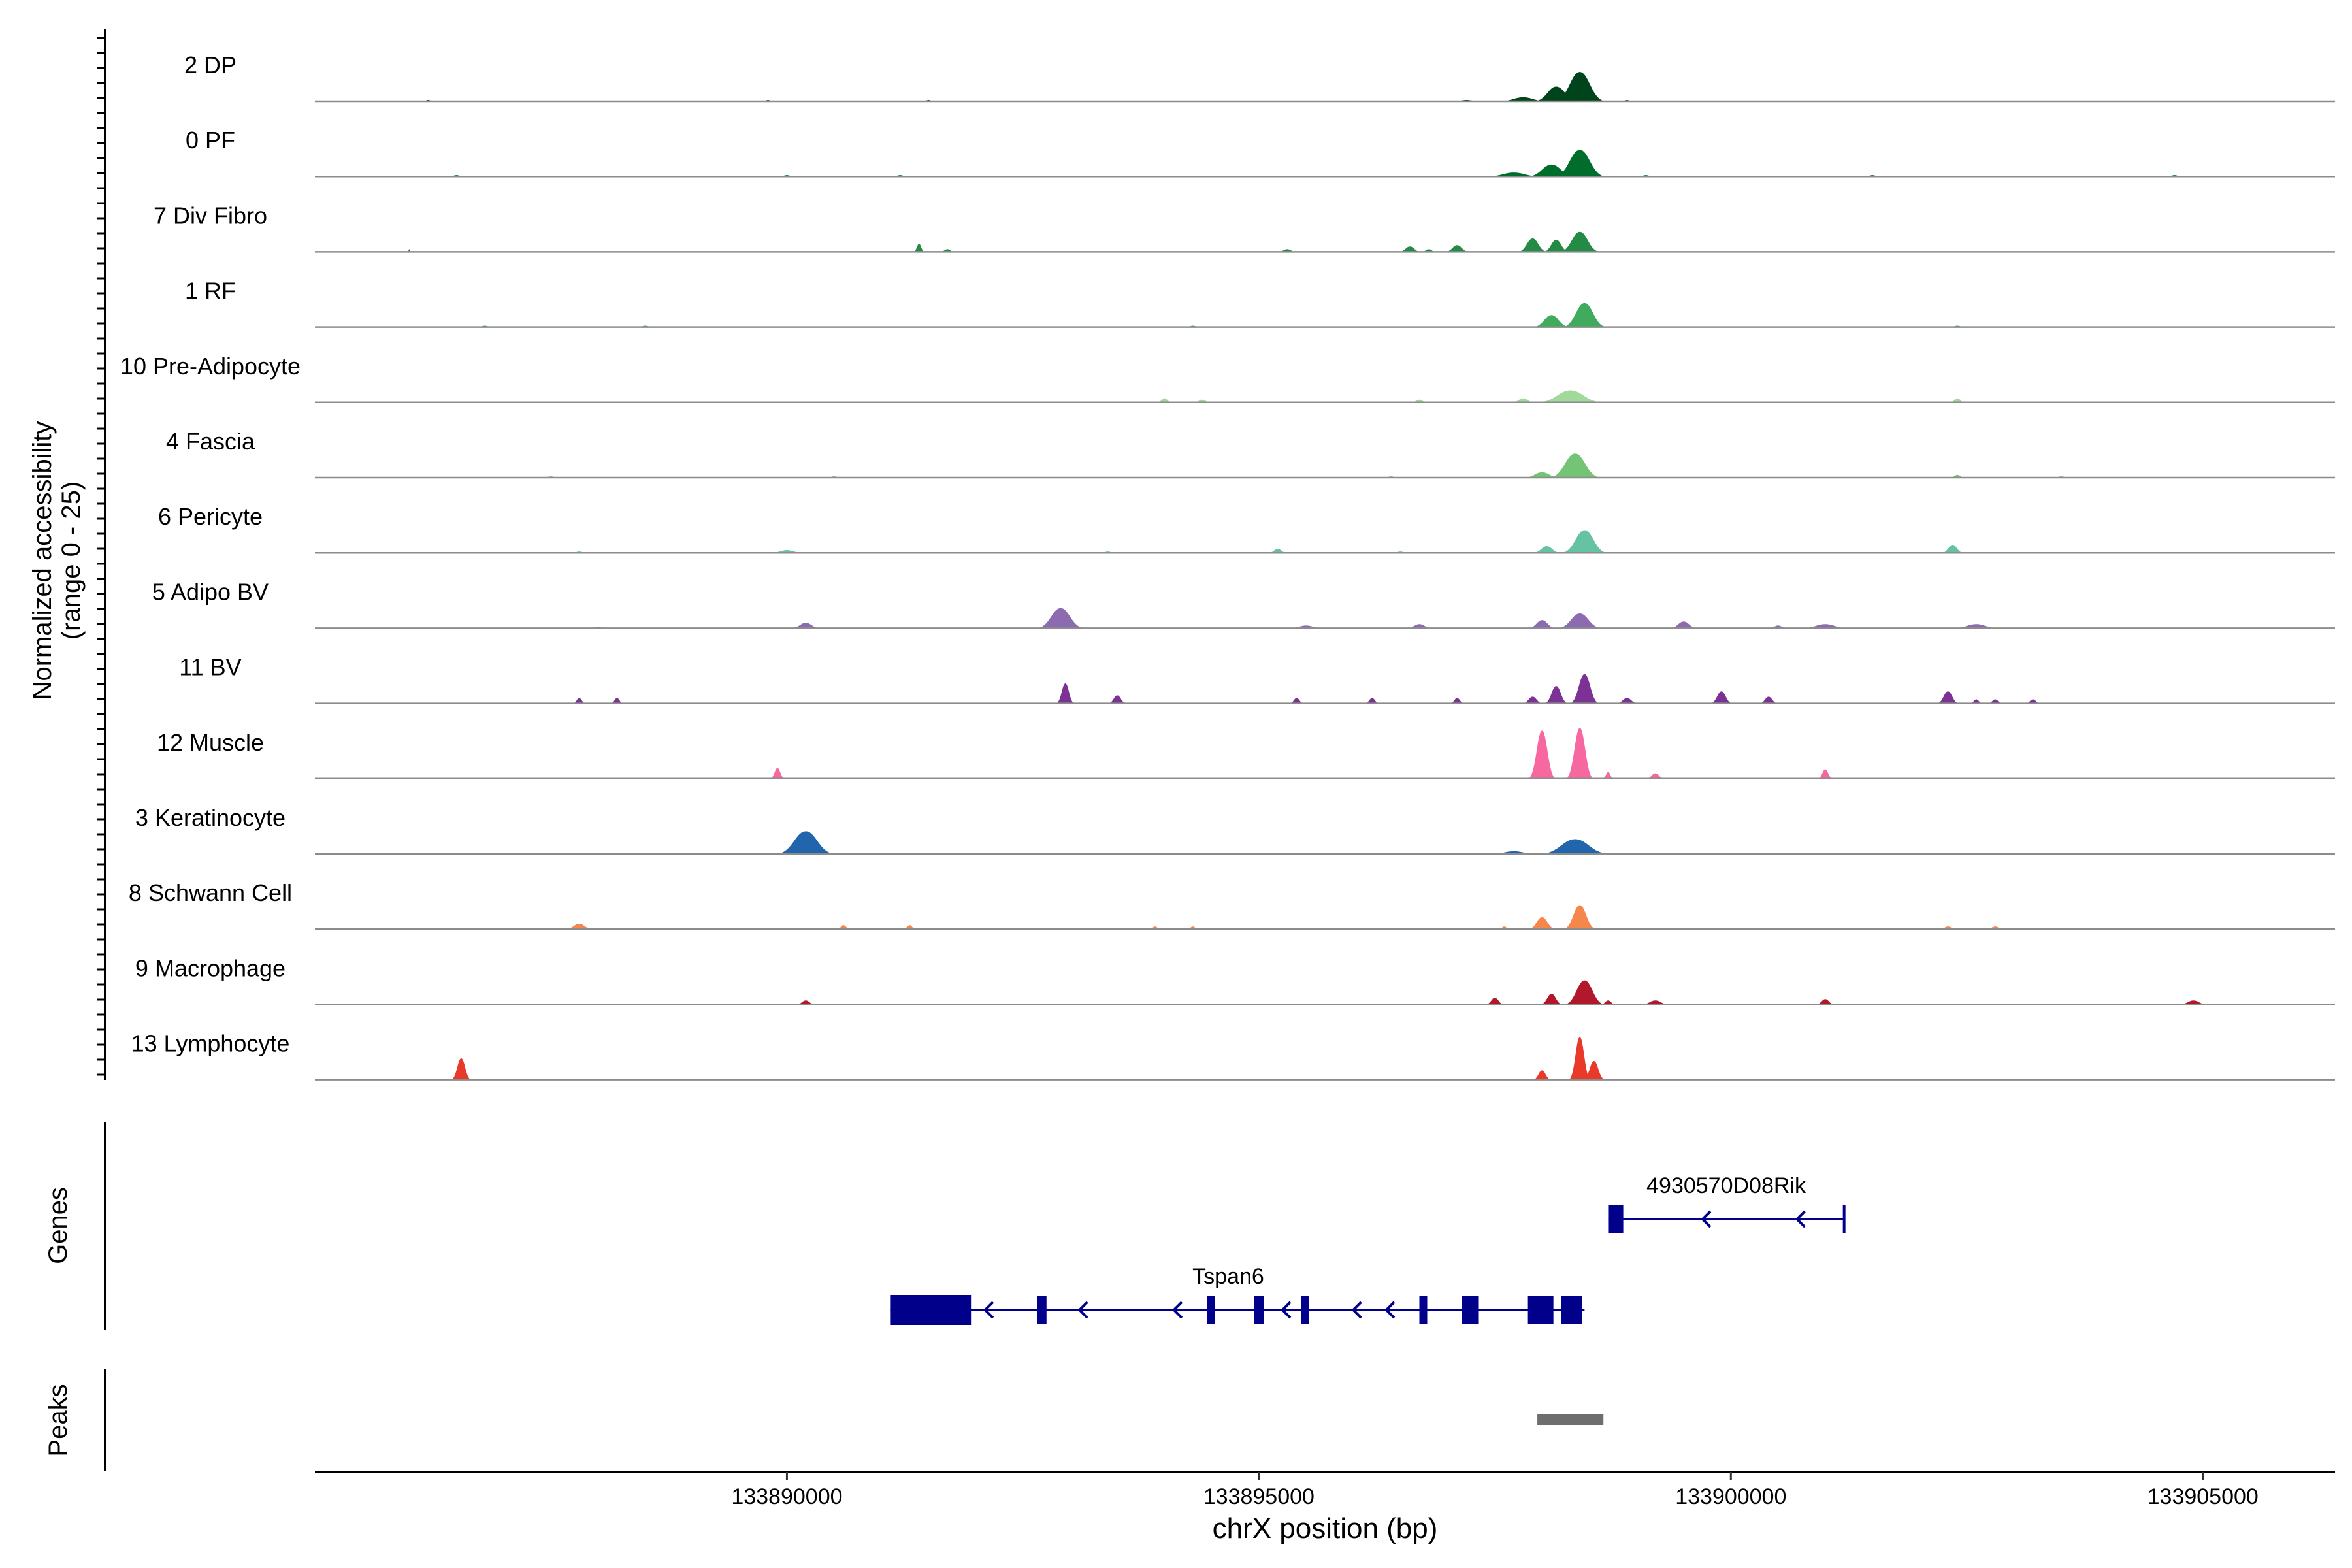 This screenshot has height=1568, width=2352. I want to click on x-tick-label: 133905000, so click(2203, 1496).